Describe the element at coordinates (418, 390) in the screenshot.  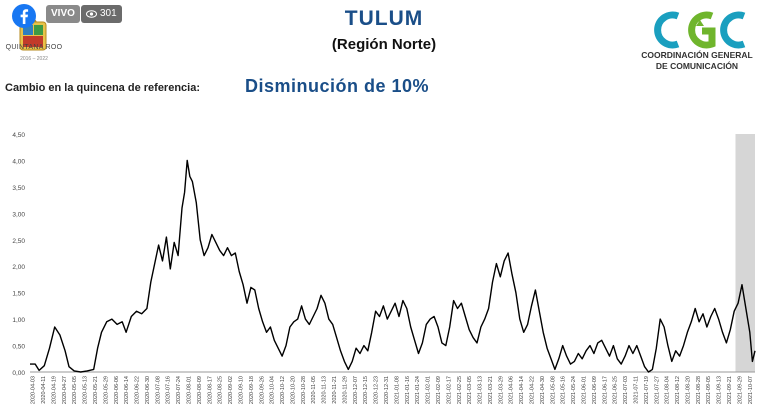
I see `x-tick-label: 2021-01-24` at that location.